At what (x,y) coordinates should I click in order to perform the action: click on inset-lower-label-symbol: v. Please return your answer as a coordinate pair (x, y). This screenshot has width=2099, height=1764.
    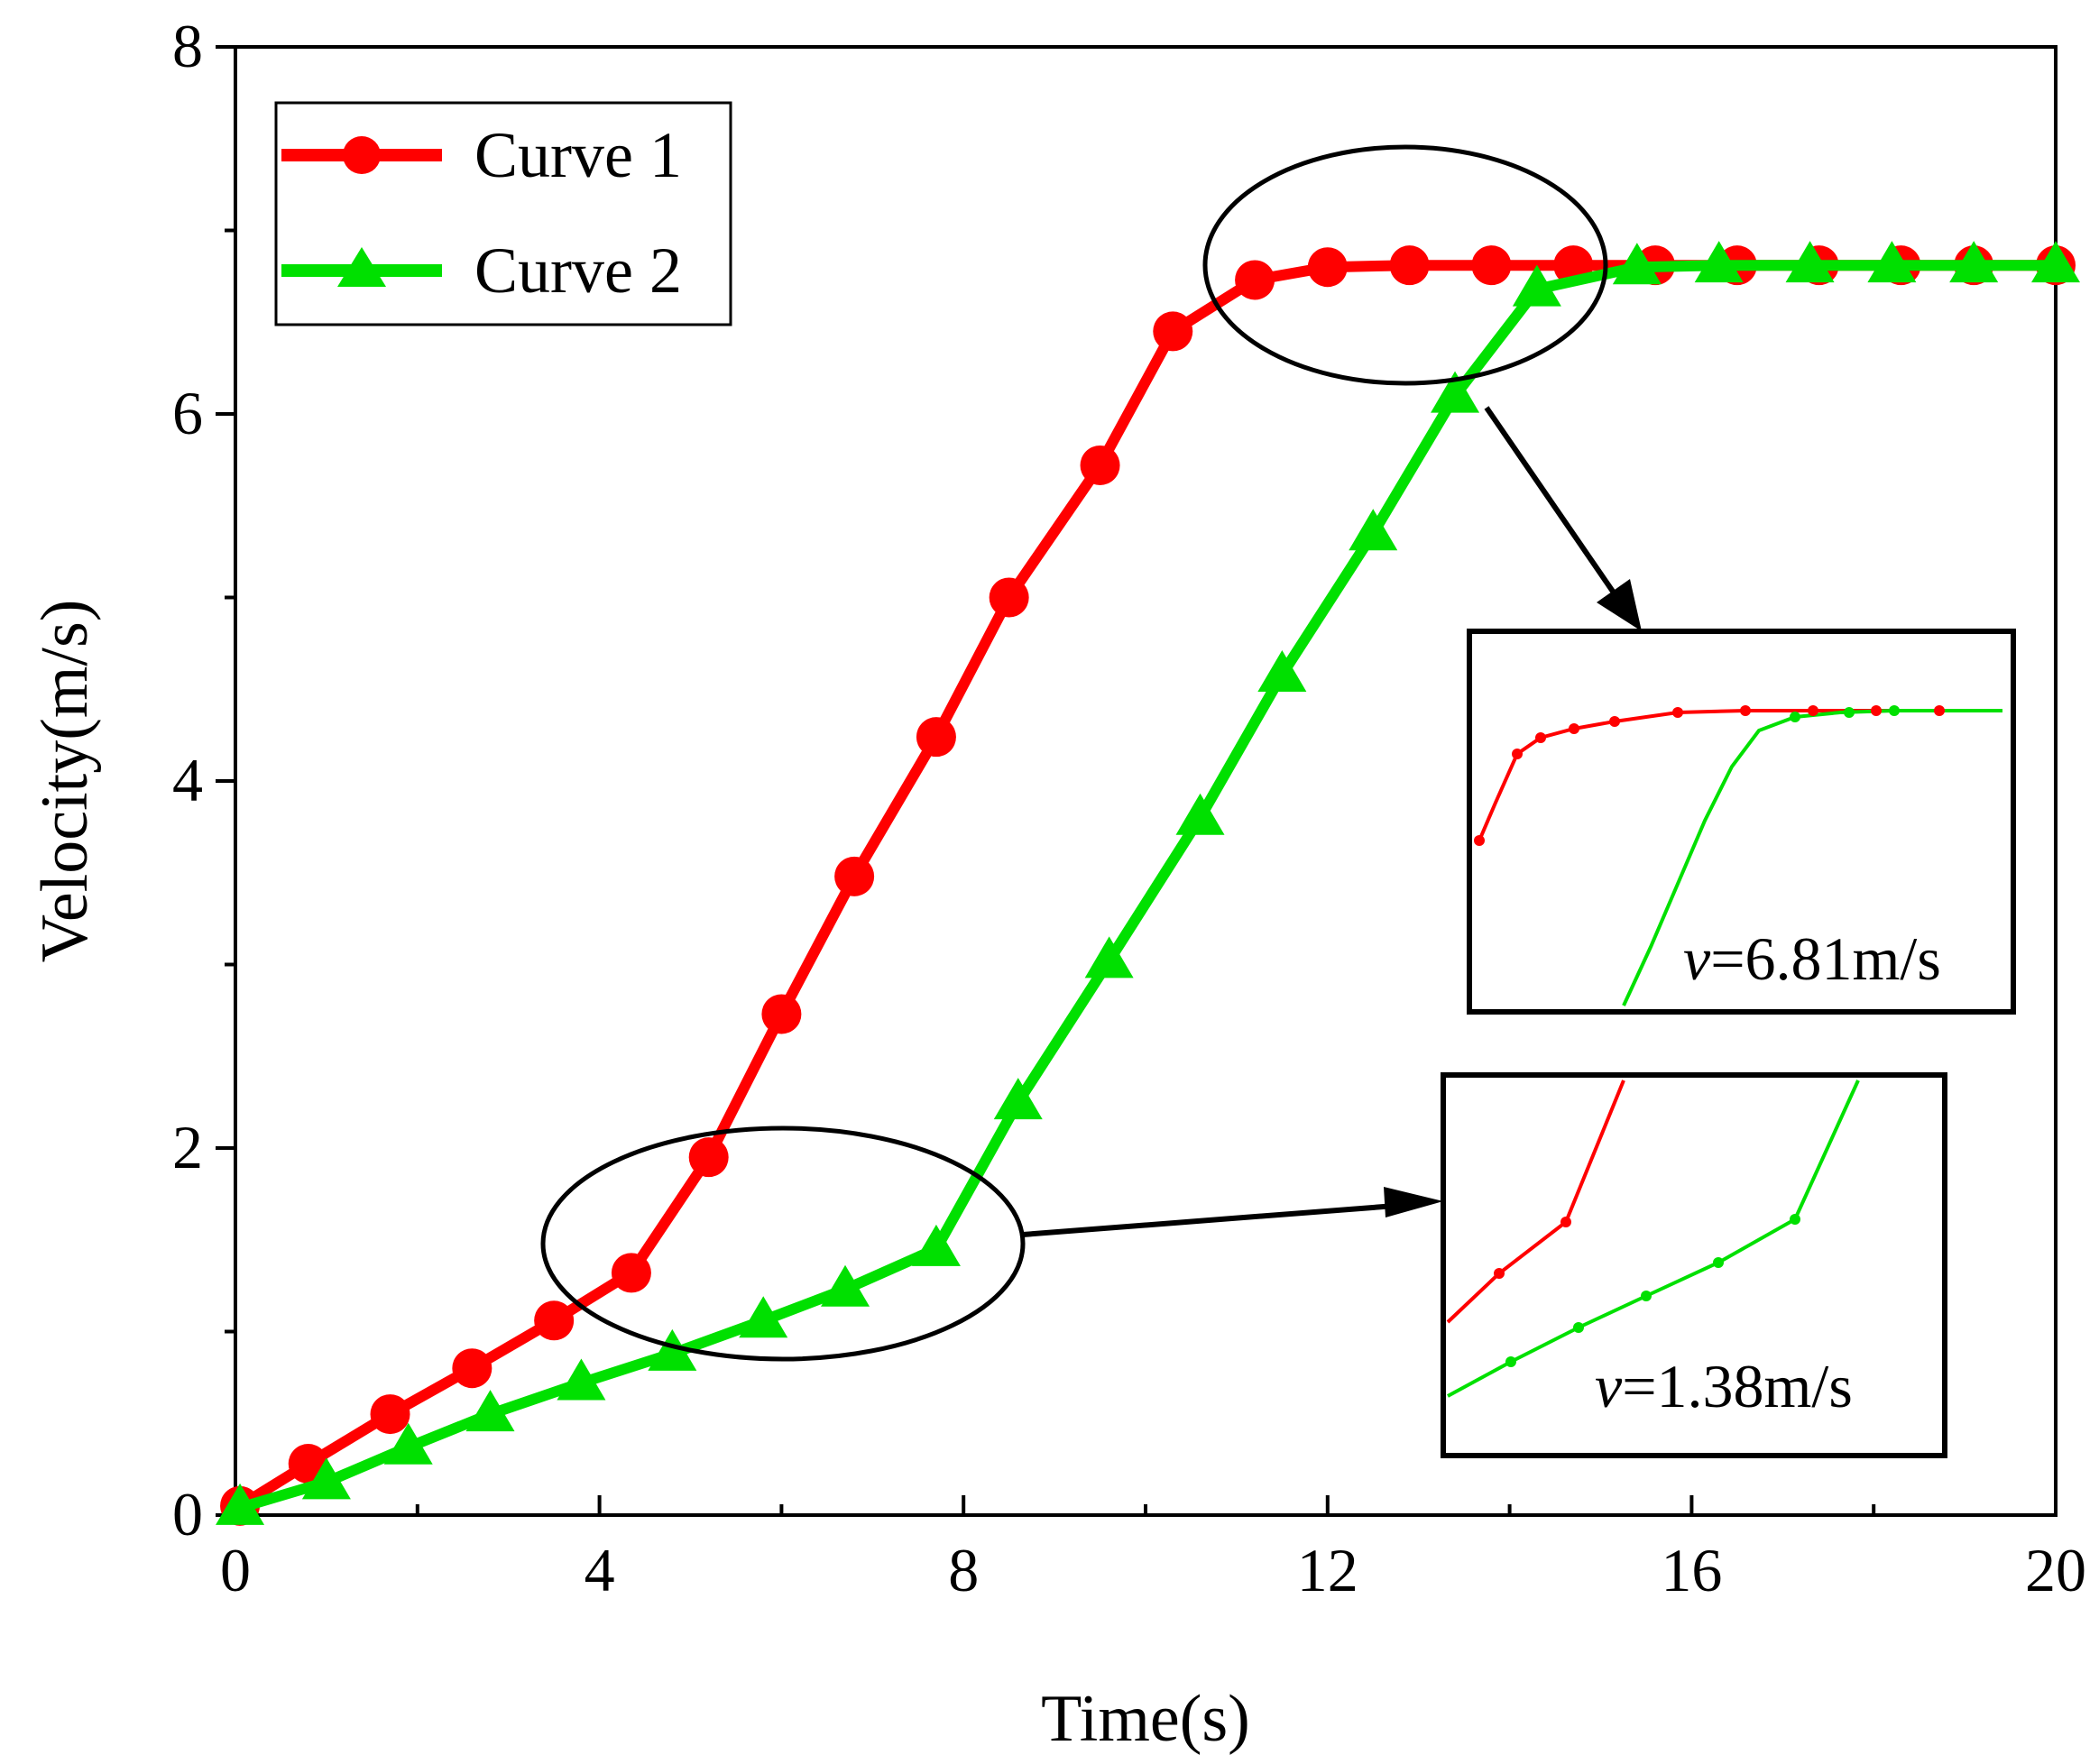
    Looking at the image, I should click on (1609, 1386).